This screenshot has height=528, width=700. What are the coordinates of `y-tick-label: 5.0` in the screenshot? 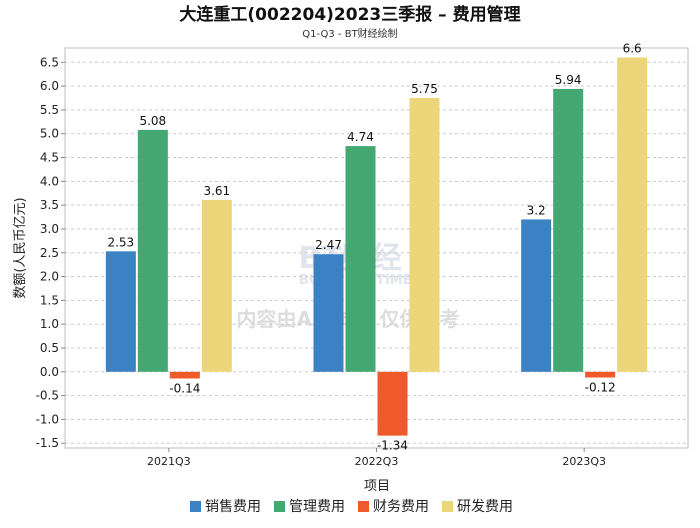 It's located at (49, 134).